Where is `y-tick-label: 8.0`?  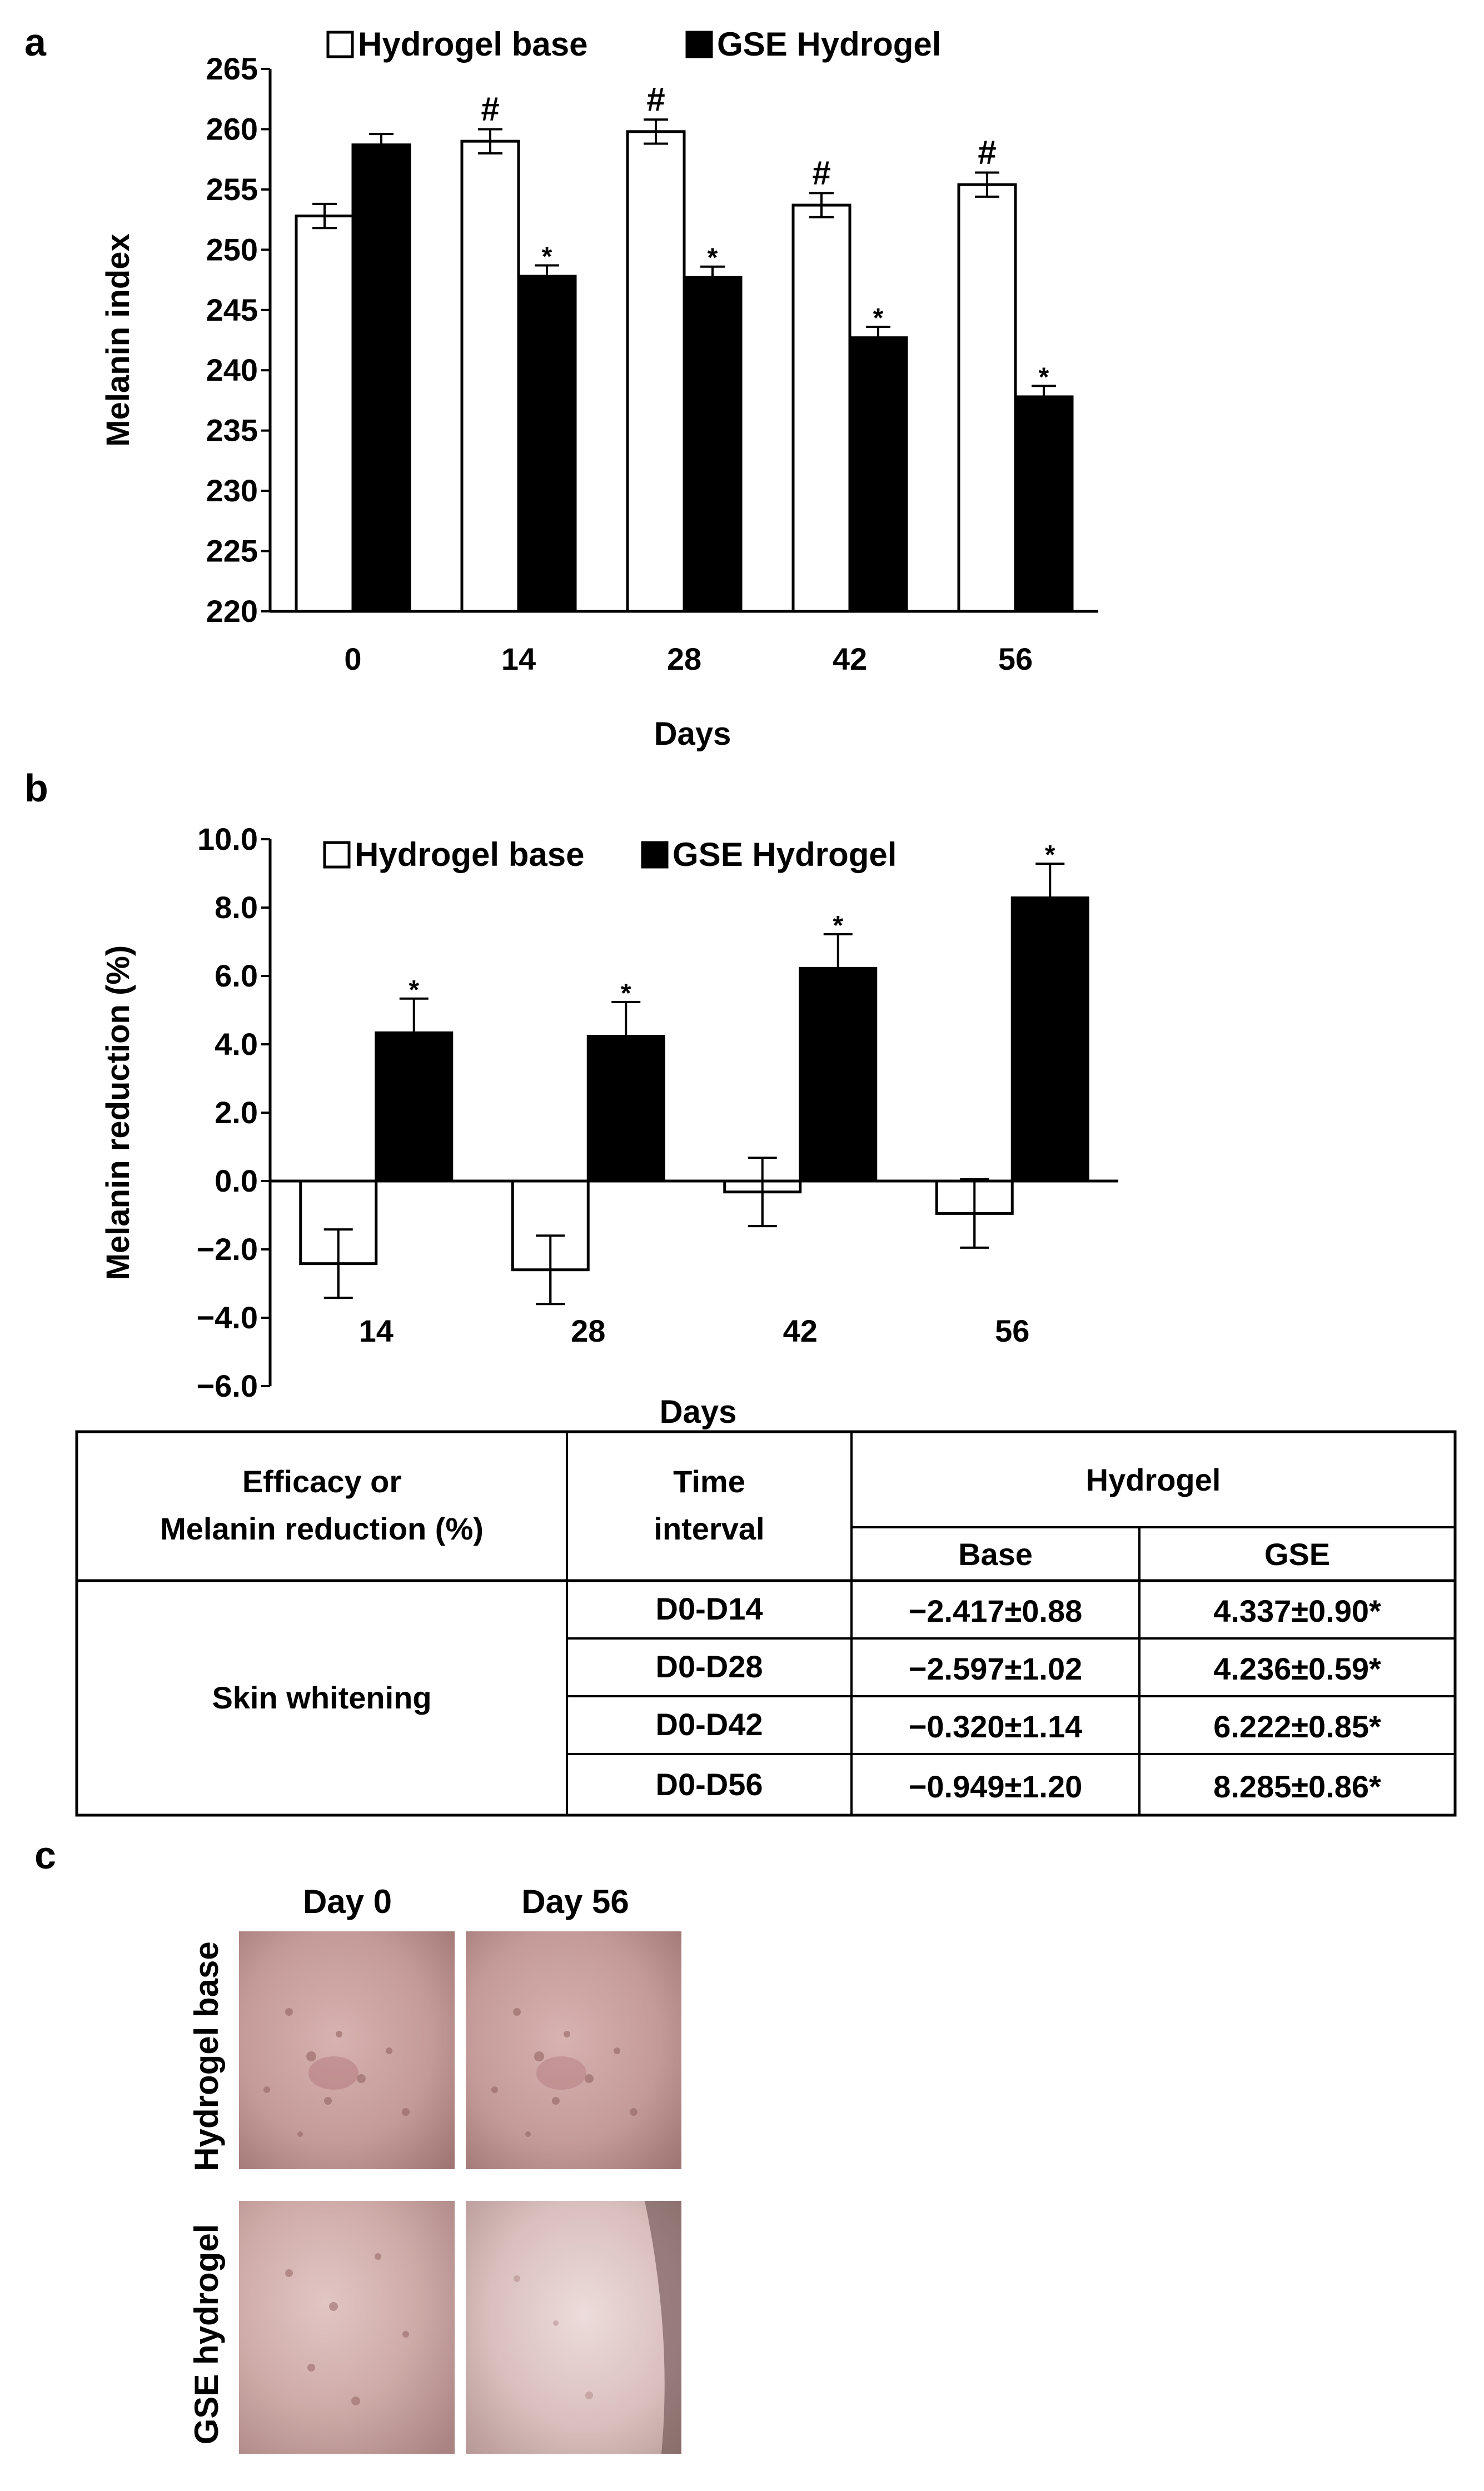 y-tick-label: 8.0 is located at coordinates (237, 907).